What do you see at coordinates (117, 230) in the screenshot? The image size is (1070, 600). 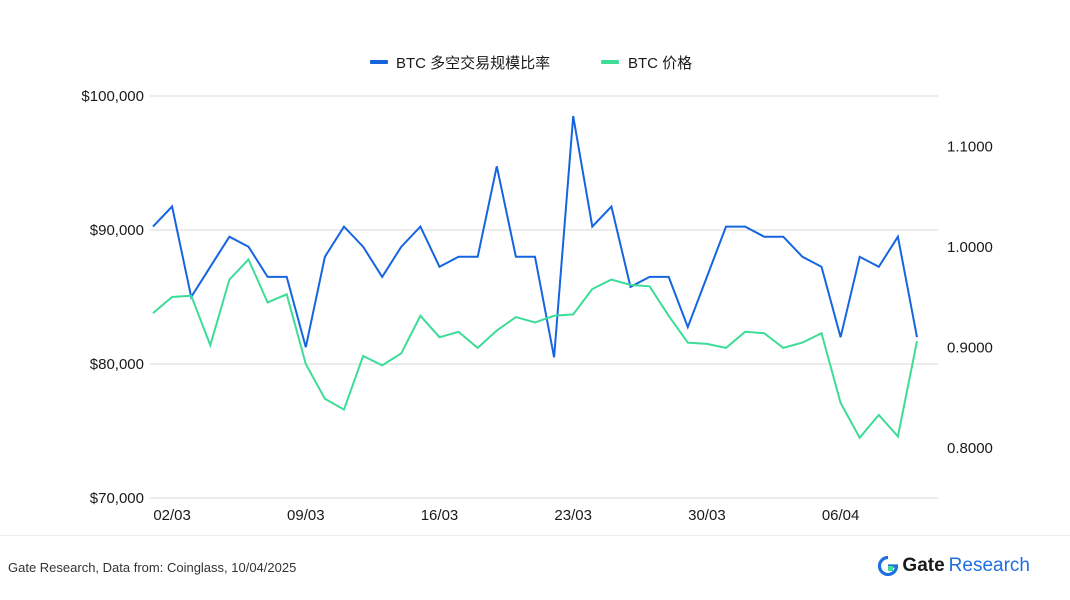 I see `left-tick-label: $90,000` at bounding box center [117, 230].